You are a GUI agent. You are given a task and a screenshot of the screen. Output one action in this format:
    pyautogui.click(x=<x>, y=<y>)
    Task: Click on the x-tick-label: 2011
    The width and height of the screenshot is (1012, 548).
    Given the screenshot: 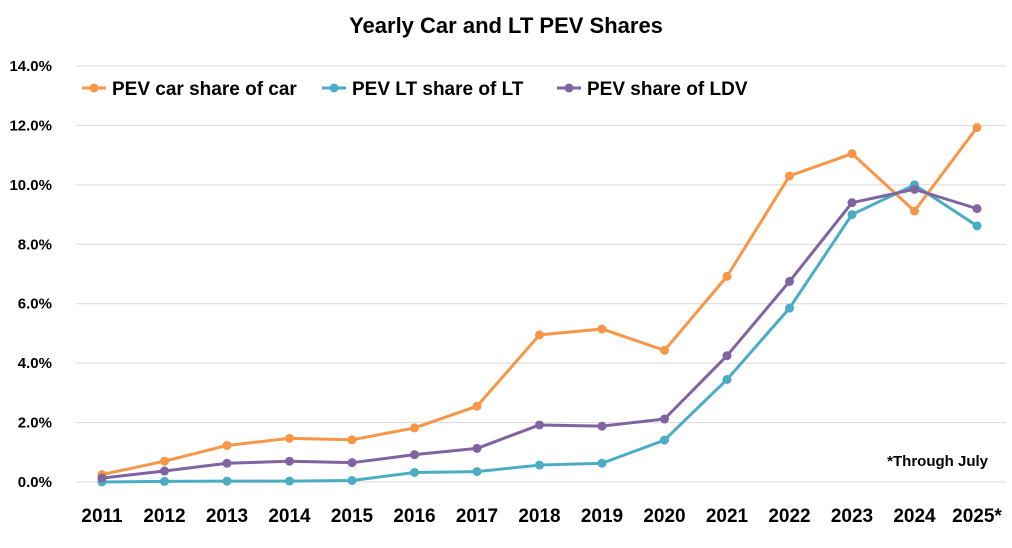 What is the action you would take?
    pyautogui.click(x=102, y=516)
    